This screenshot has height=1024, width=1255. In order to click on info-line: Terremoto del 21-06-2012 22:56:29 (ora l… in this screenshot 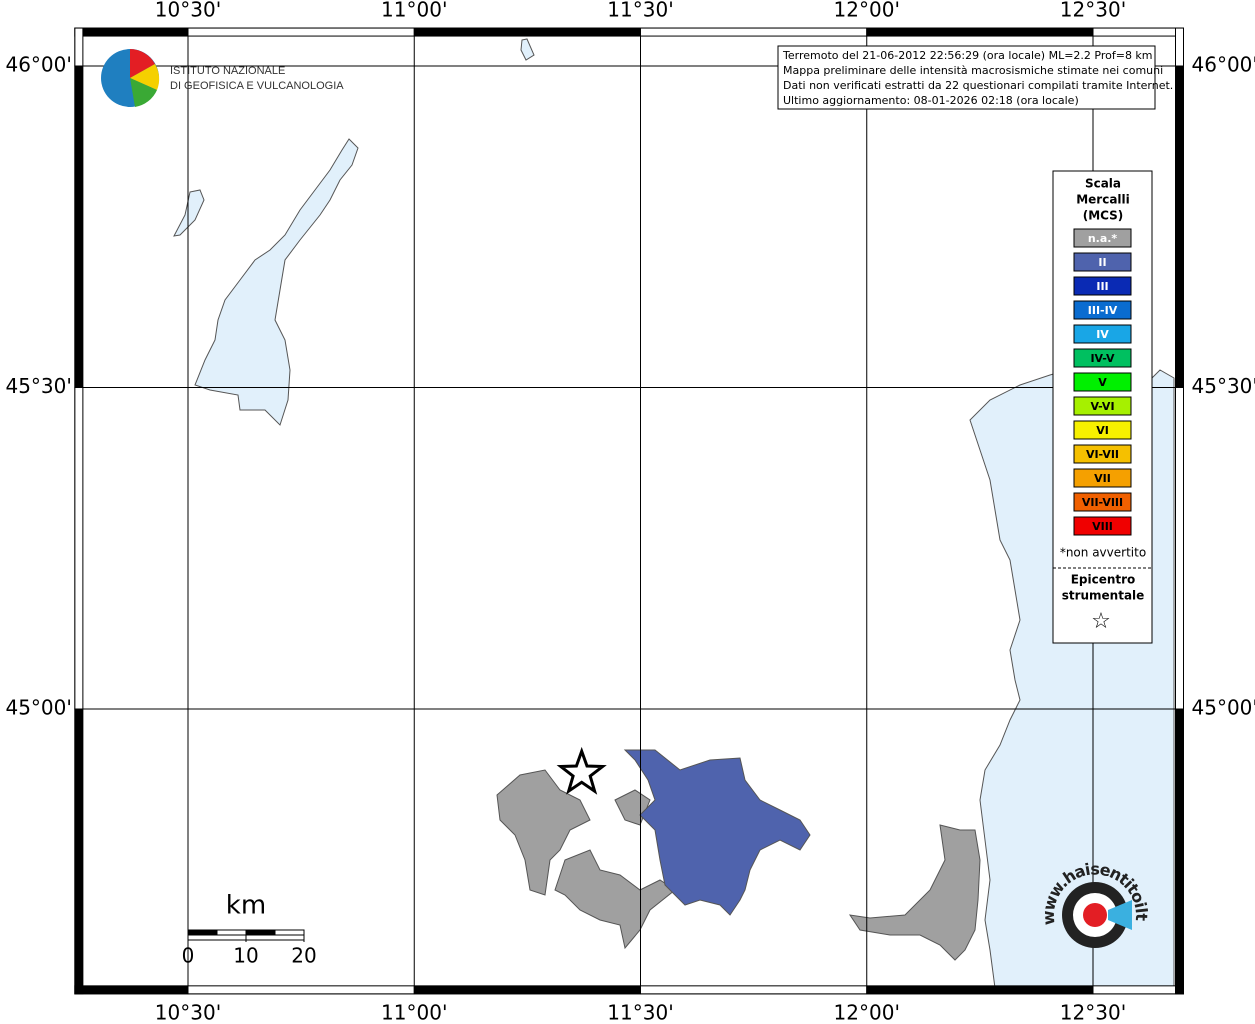, I will do `click(967, 55)`.